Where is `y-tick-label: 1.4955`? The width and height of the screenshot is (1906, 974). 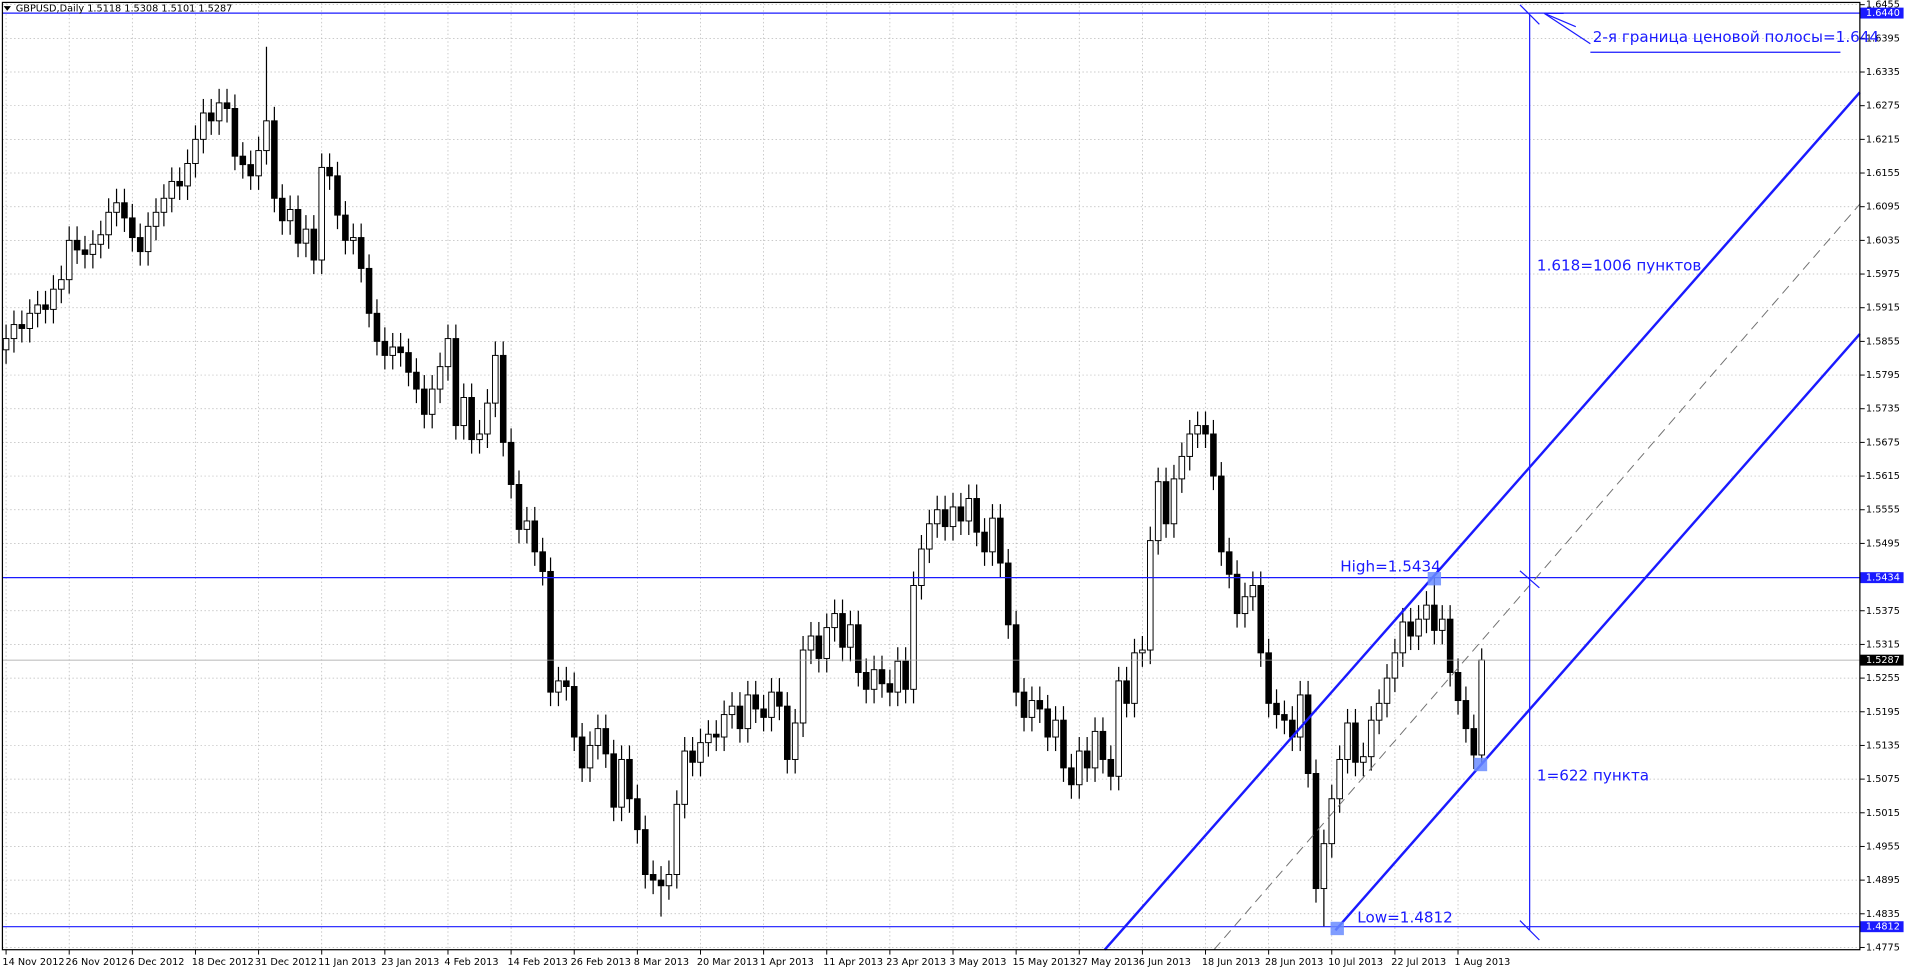
y-tick-label: 1.4955 is located at coordinates (1883, 846).